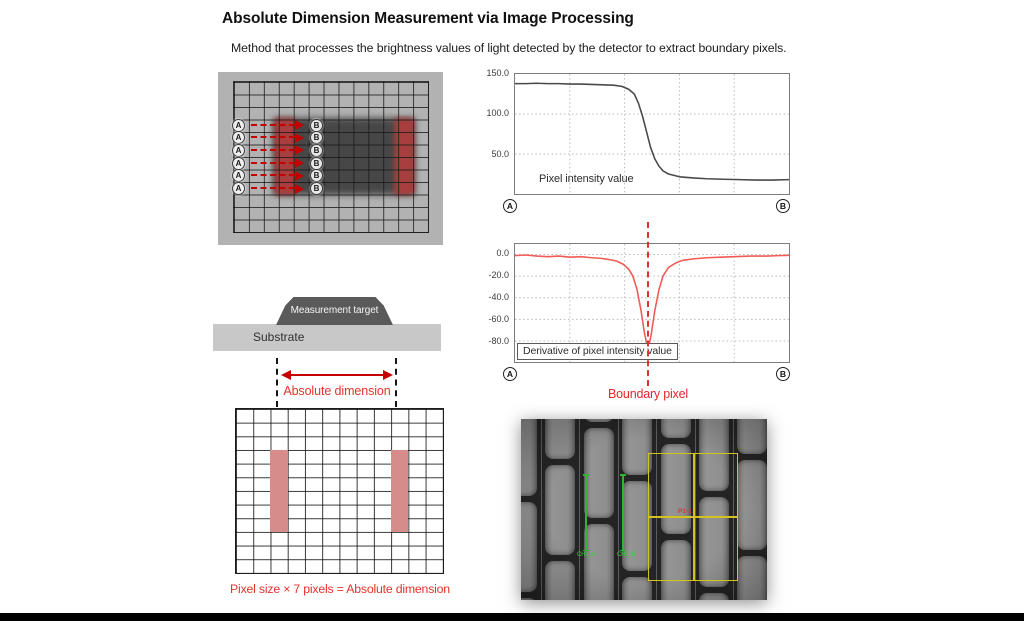  What do you see at coordinates (586, 555) in the screenshot?
I see `edge-line-a-label: CH1_A` at bounding box center [586, 555].